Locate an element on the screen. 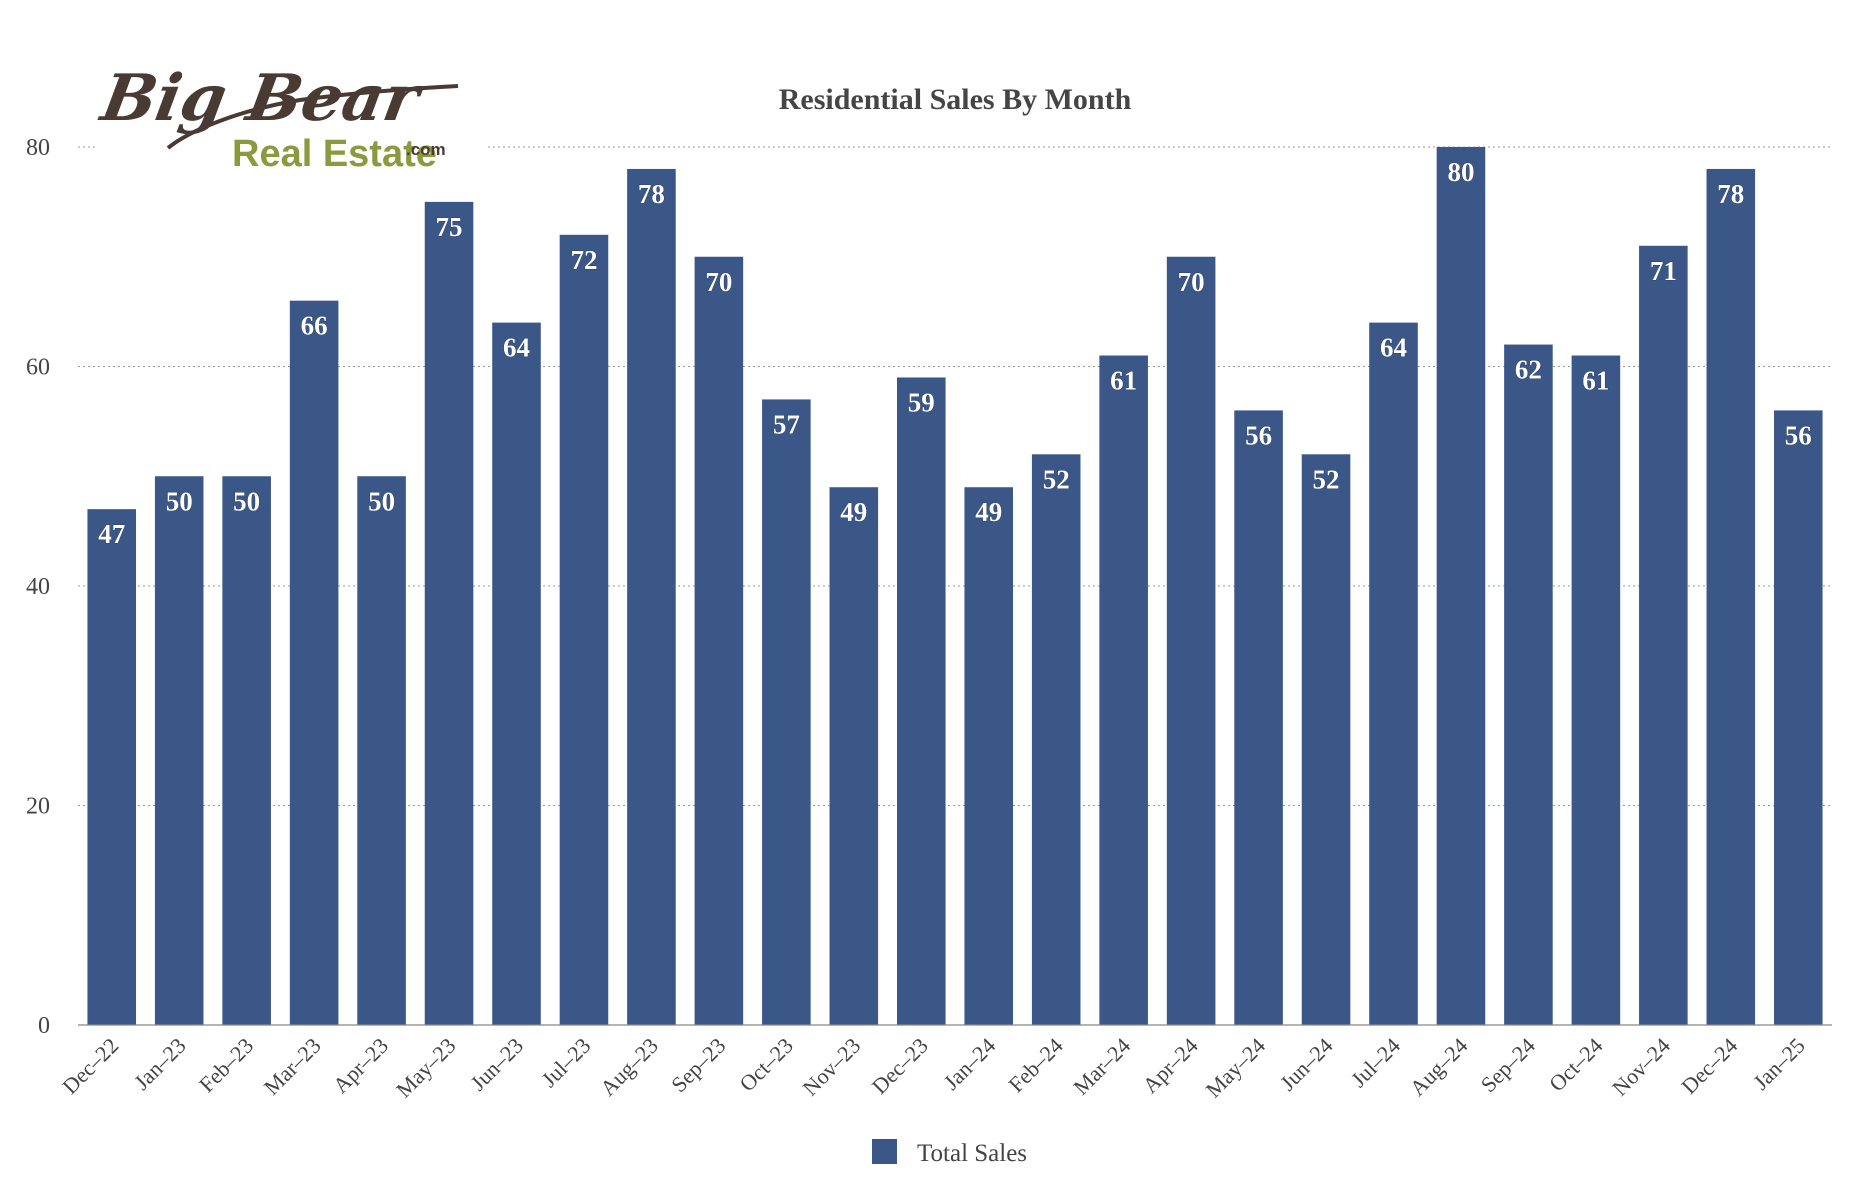 The image size is (1852, 1199). legend-label: Total Sales is located at coordinates (972, 1153).